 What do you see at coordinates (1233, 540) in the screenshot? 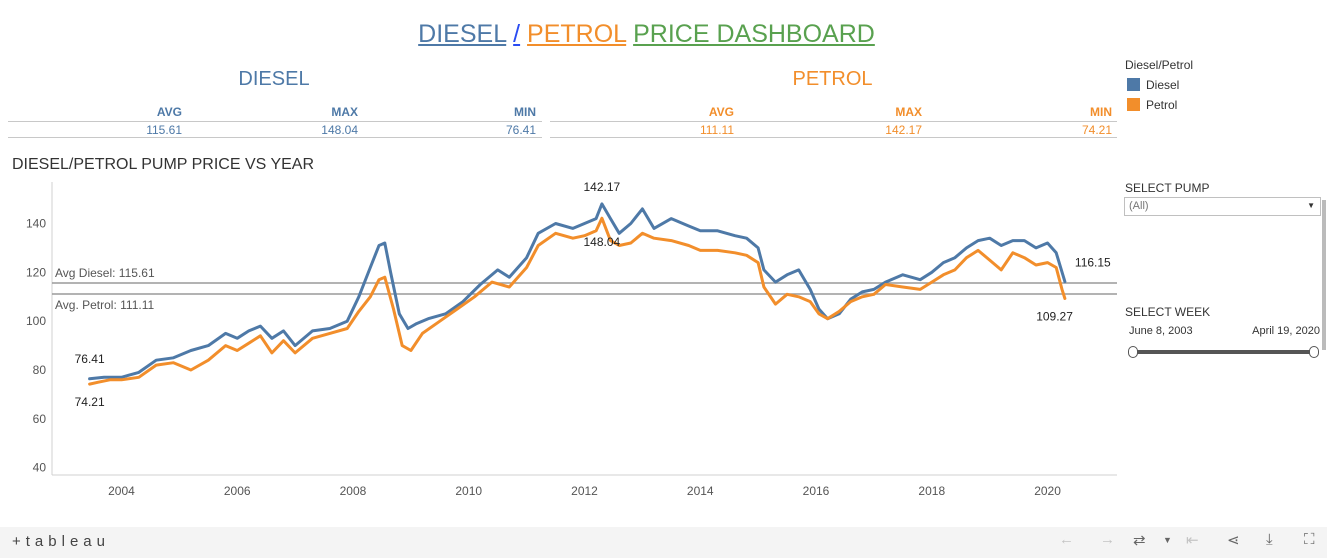
I see `share-icon: ⋖` at bounding box center [1233, 540].